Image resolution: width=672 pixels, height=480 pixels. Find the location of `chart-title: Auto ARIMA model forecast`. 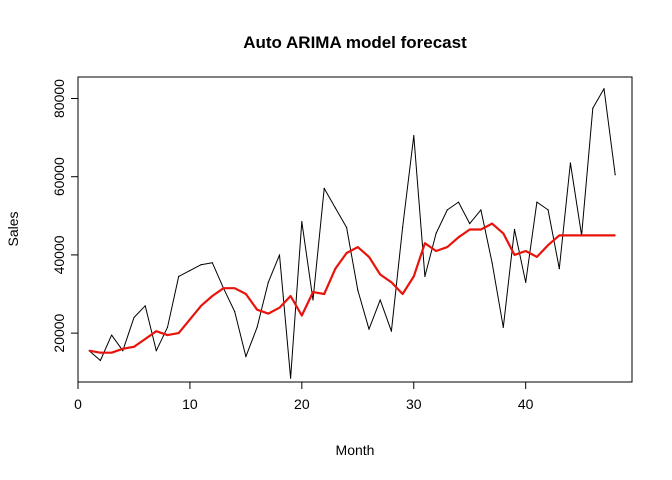

chart-title: Auto ARIMA model forecast is located at coordinates (355, 42).